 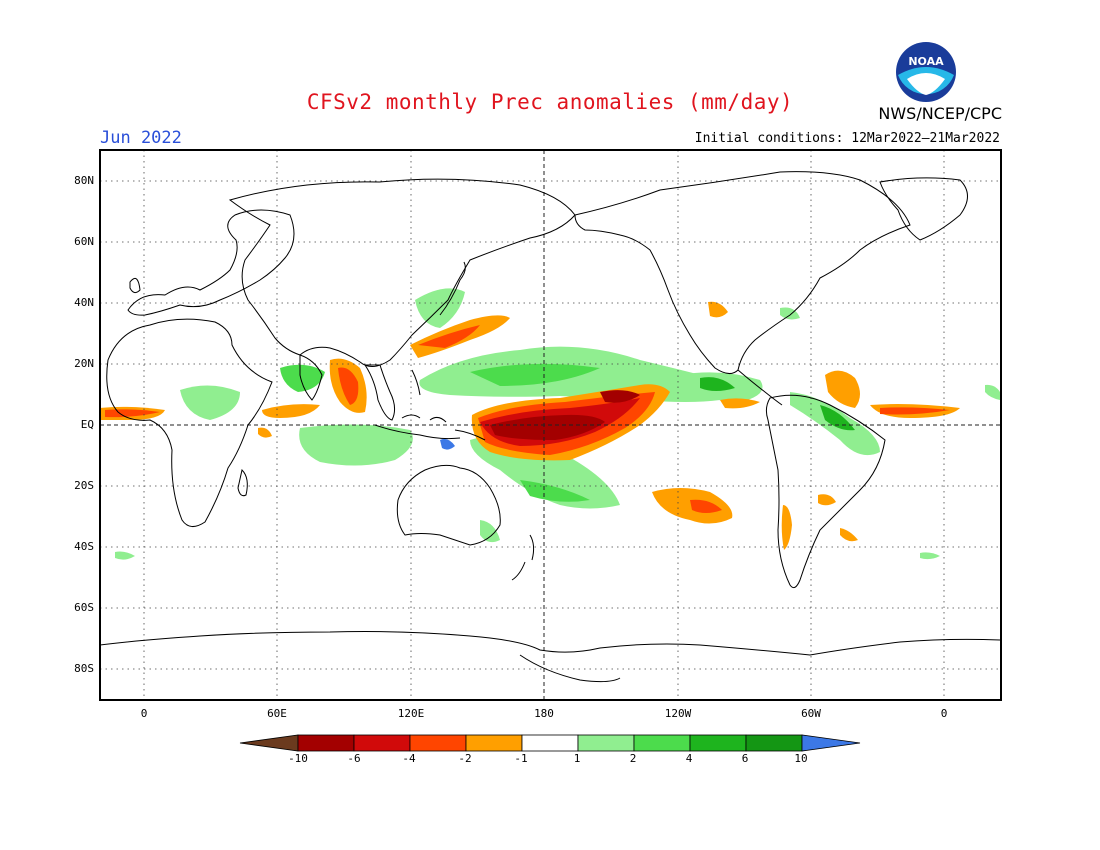 What do you see at coordinates (402, 272) in the screenshot?
I see `coast-asia` at bounding box center [402, 272].